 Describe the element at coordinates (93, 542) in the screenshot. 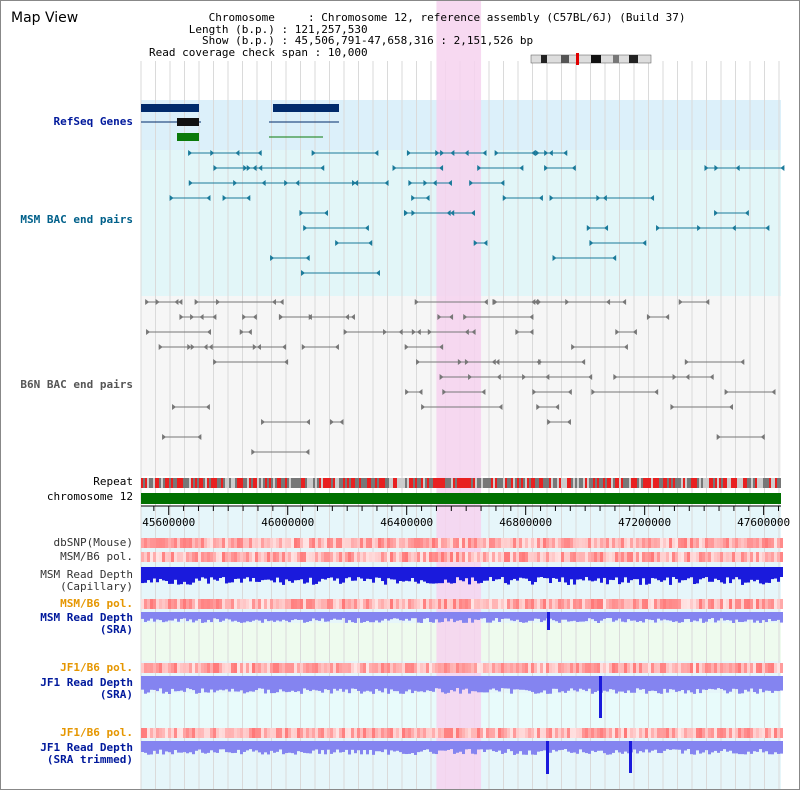

I see `track-label-dbsnp: dbSNP(Mouse)` at that location.